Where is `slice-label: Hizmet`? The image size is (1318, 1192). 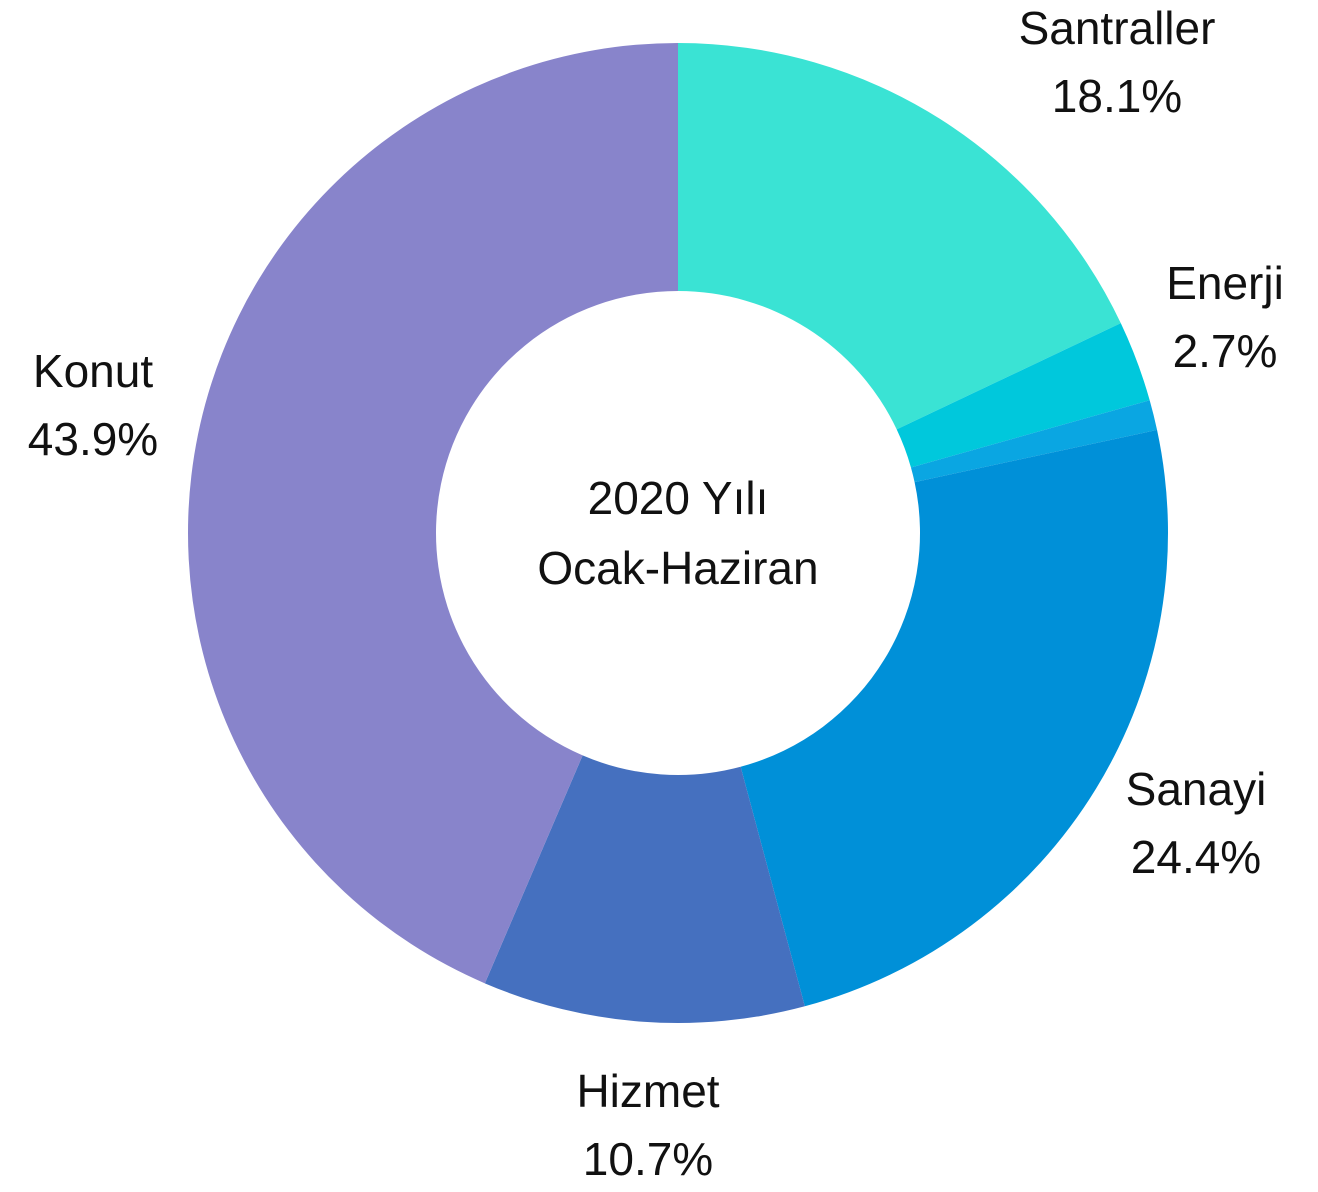
slice-label: Hizmet is located at coordinates (647, 1091).